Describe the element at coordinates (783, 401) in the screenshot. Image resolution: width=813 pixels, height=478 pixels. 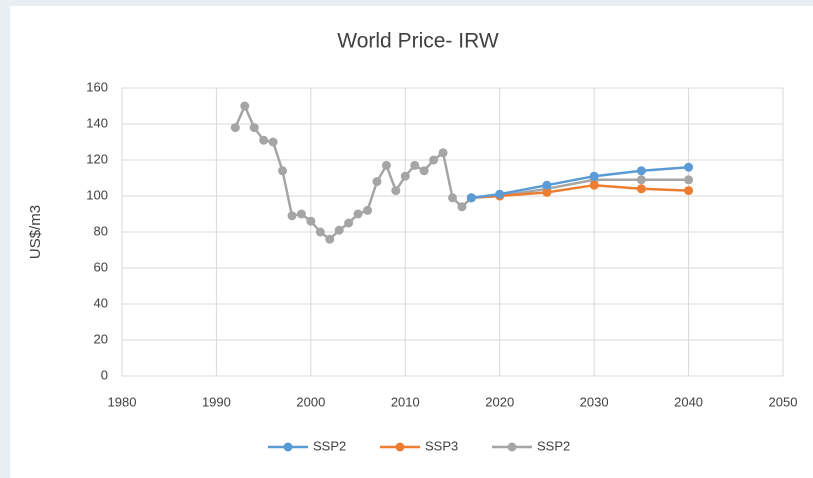
I see `x-tick-label: 2050` at that location.